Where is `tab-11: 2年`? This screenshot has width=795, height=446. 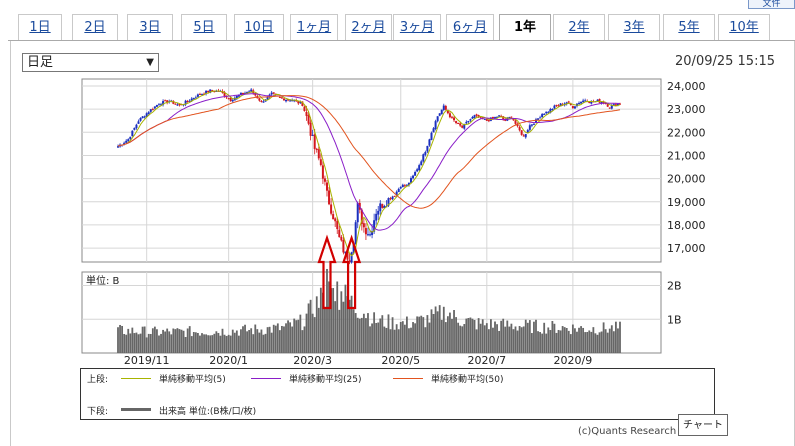
tab-11: 2年 is located at coordinates (579, 27).